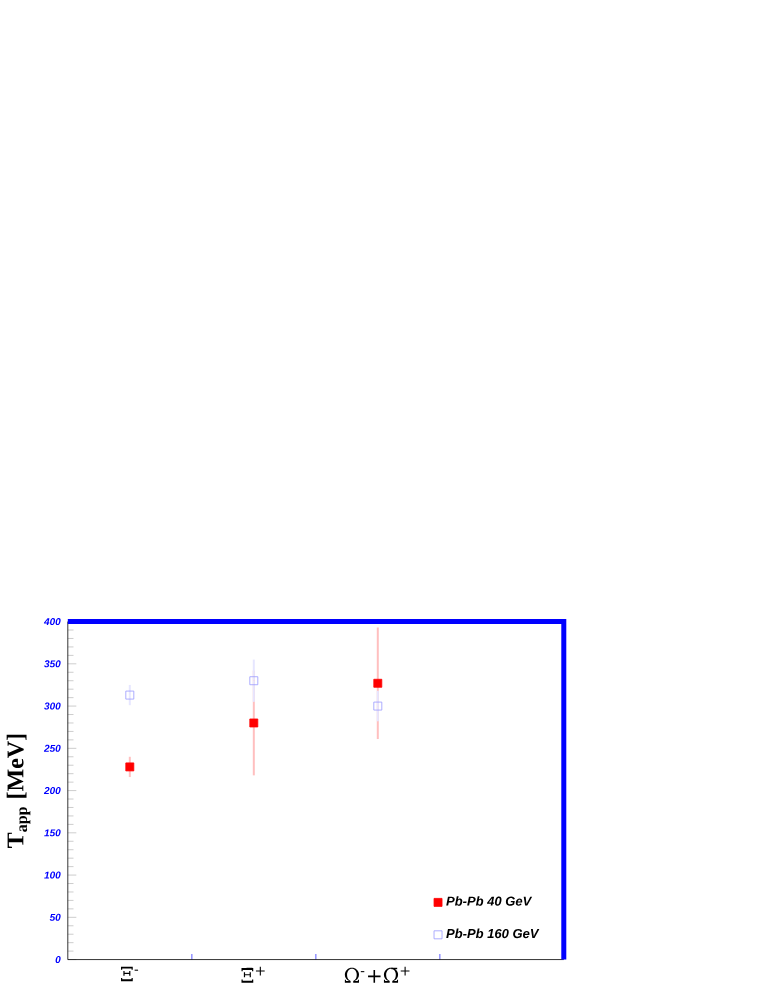 The width and height of the screenshot is (784, 990). Describe the element at coordinates (253, 974) in the screenshot. I see `x-tick-label: Ξ̄$^{+}$` at that location.